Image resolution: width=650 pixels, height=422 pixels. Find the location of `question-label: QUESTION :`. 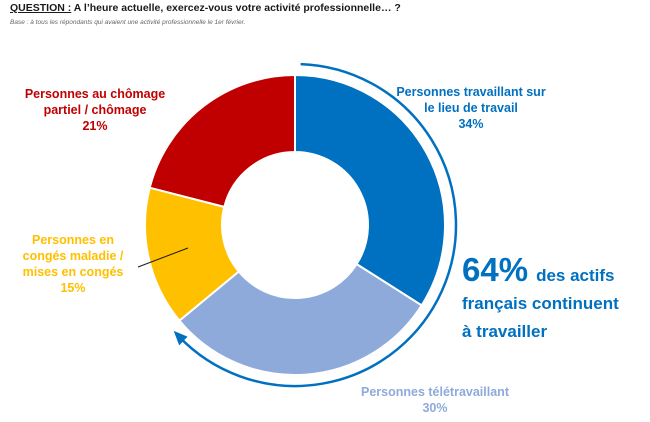

question-label: QUESTION : is located at coordinates (41, 8).